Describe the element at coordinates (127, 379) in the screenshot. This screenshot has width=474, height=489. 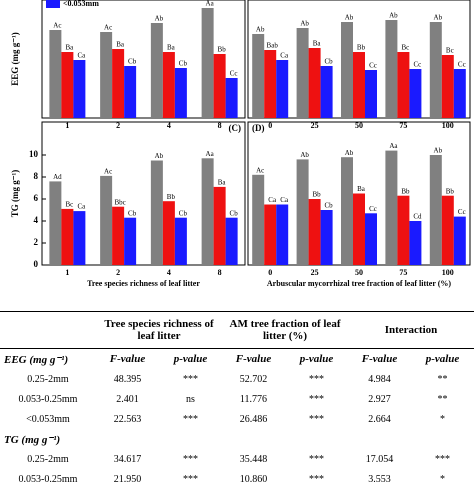
I see `table-cell: 48.395` at that location.